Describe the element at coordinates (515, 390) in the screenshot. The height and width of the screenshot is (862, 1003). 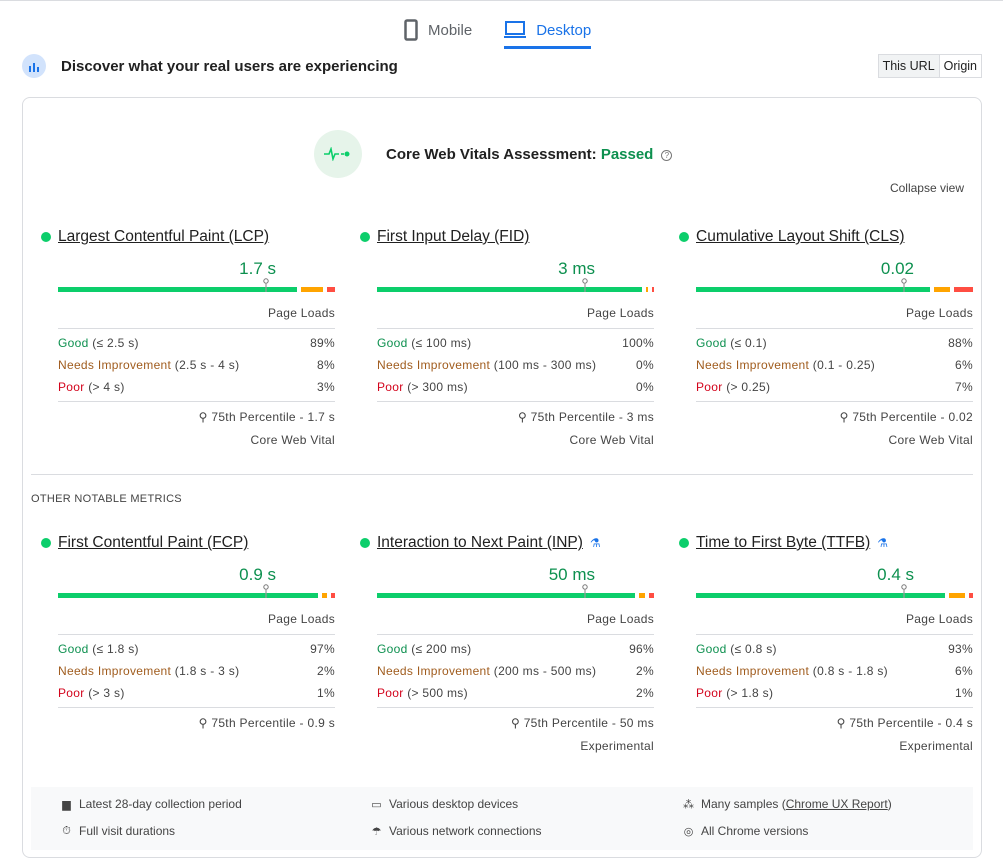
I see `row-poor: Poor (> 300 ms) 0%` at that location.